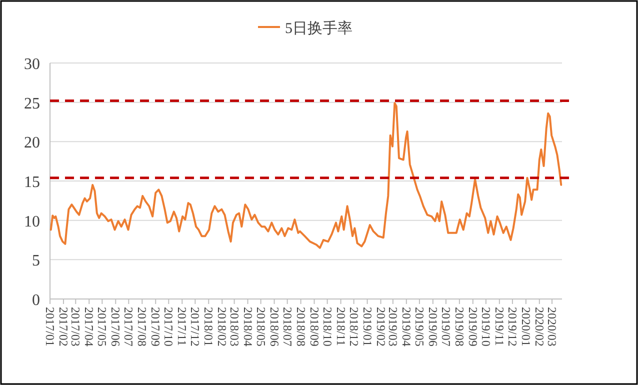 This screenshot has height=385, width=638. Describe the element at coordinates (169, 326) in the screenshot. I see `x-tick-label: 2017/10` at that location.